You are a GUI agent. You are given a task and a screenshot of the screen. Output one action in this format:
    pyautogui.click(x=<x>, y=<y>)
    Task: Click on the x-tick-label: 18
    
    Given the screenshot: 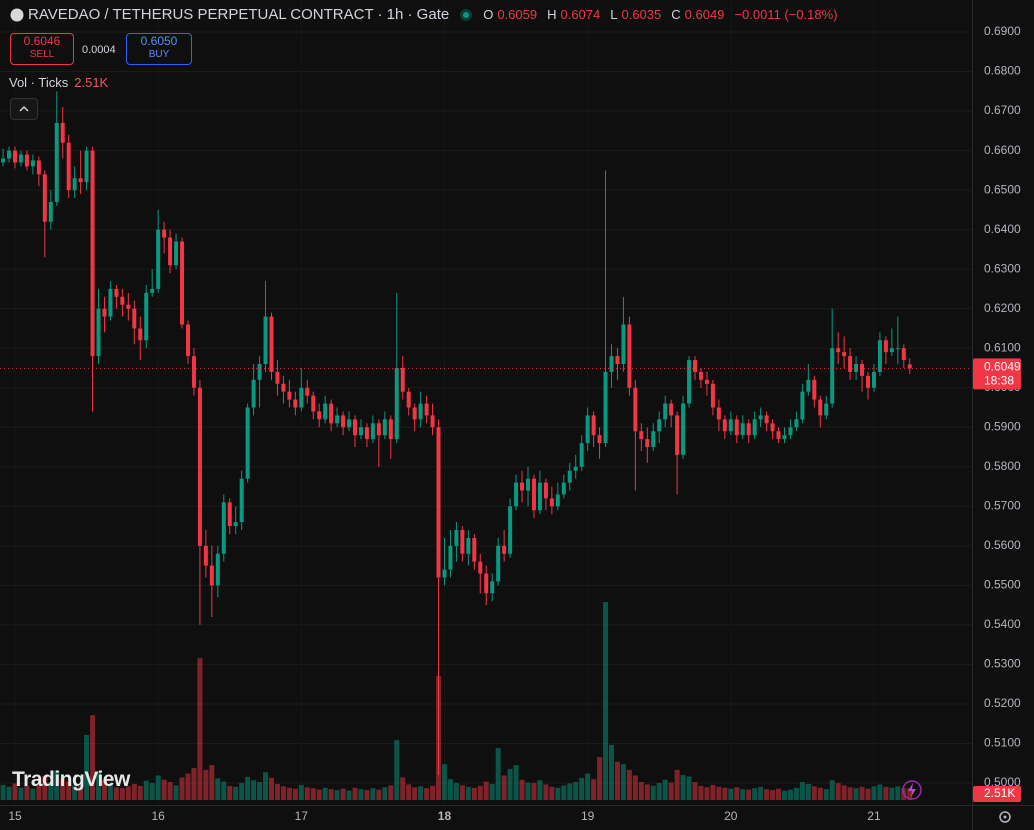 What is the action you would take?
    pyautogui.click(x=445, y=816)
    